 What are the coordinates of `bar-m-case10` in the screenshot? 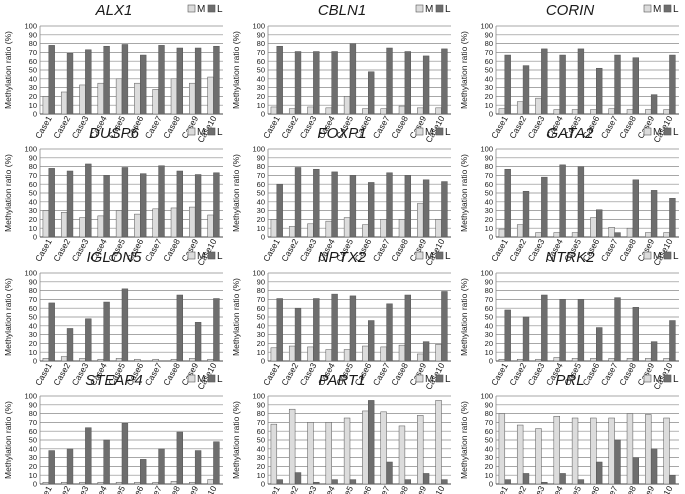 It's located at (210, 482).